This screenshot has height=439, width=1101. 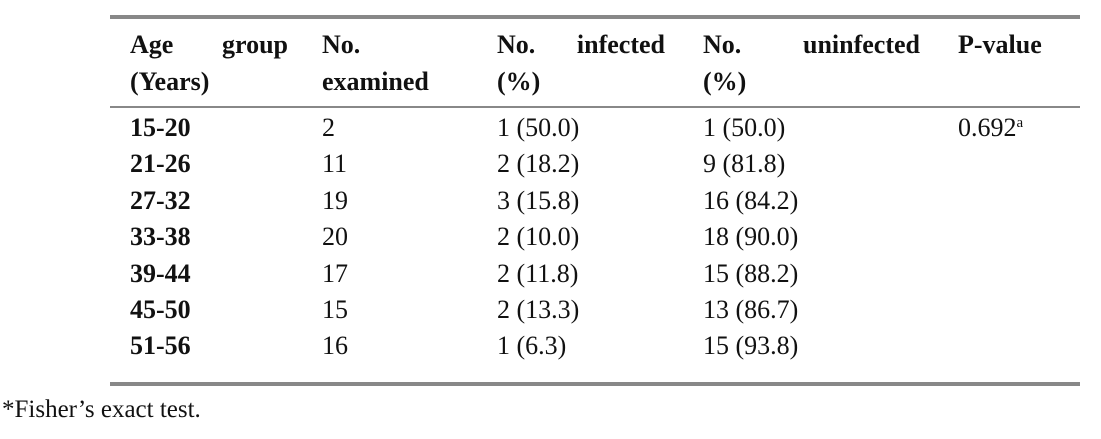 I want to click on footnote: *Fisher’s exact test., so click(x=101, y=409).